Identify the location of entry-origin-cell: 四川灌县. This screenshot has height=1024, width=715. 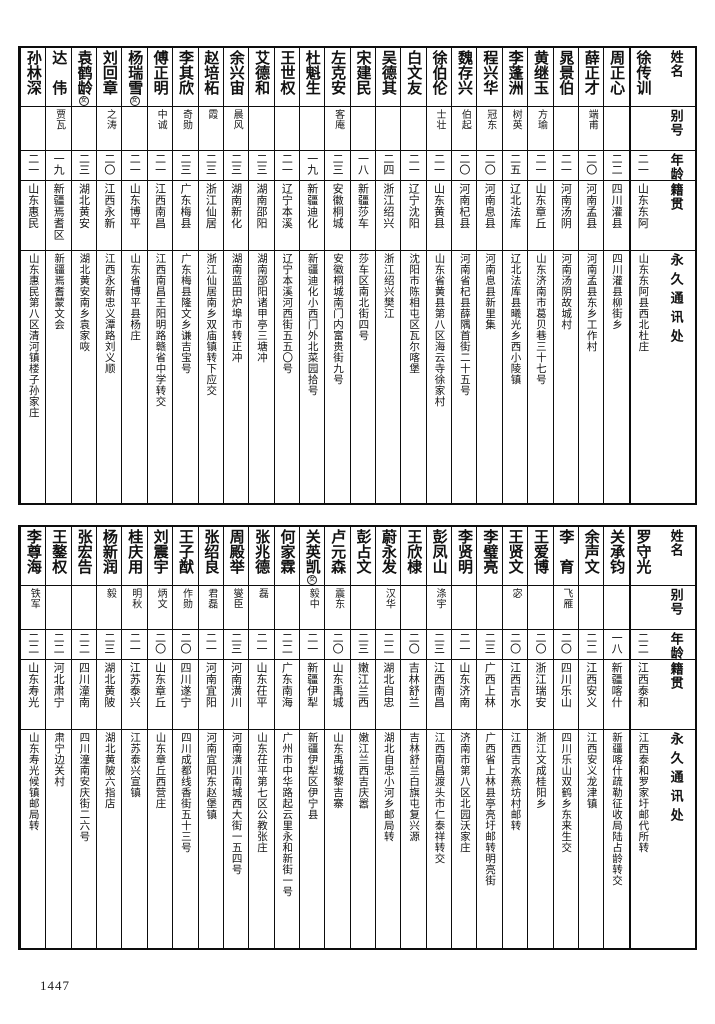
(616, 215).